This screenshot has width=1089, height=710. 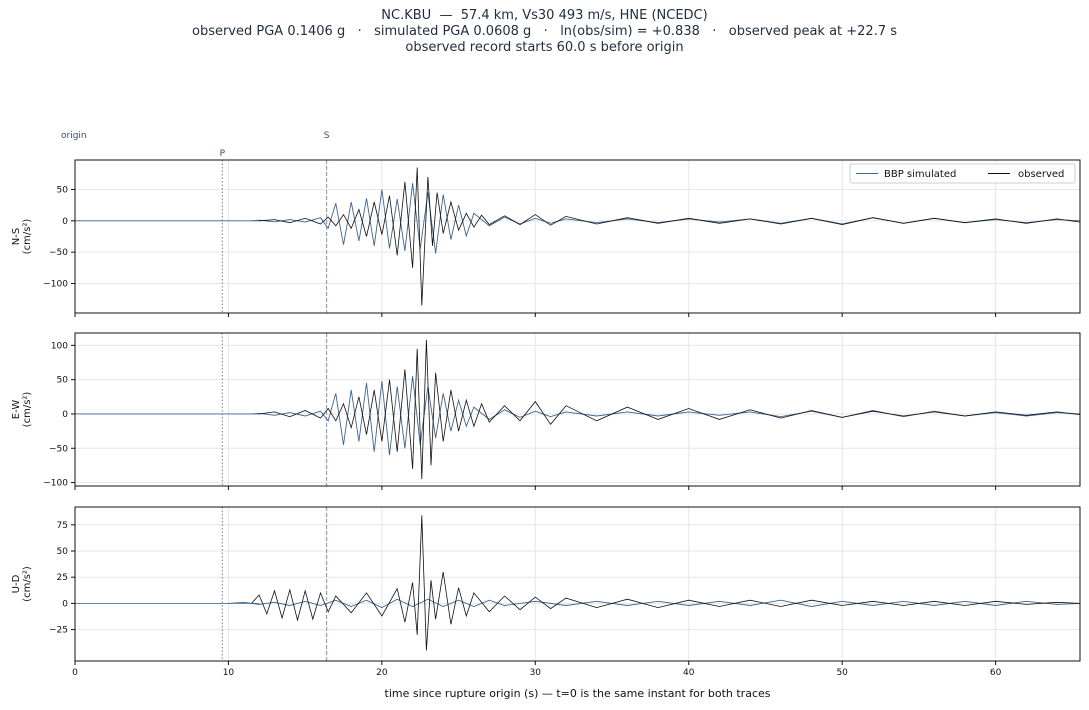 I want to click on legend-label-simulated: BBP simulated, so click(x=920, y=174).